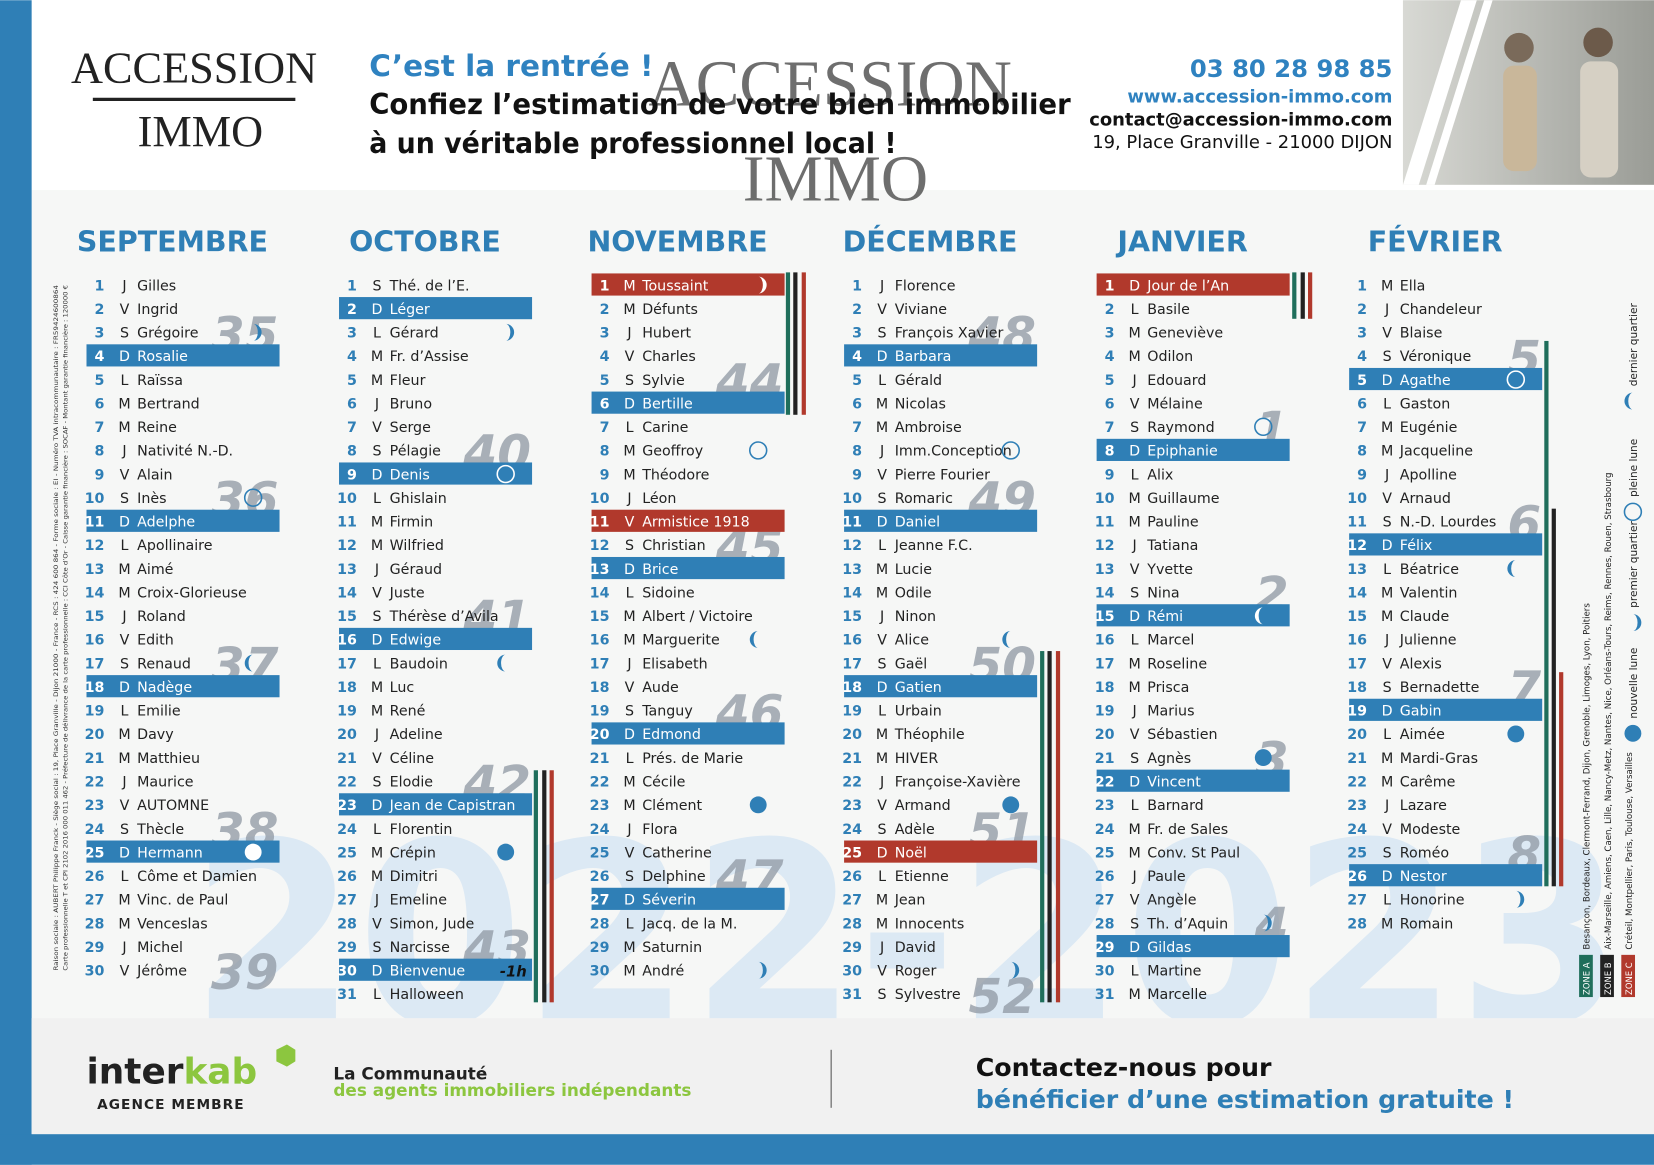 Image resolution: width=1654 pixels, height=1165 pixels. What do you see at coordinates (663, 783) in the screenshot?
I see `saint-name: Cécile` at bounding box center [663, 783].